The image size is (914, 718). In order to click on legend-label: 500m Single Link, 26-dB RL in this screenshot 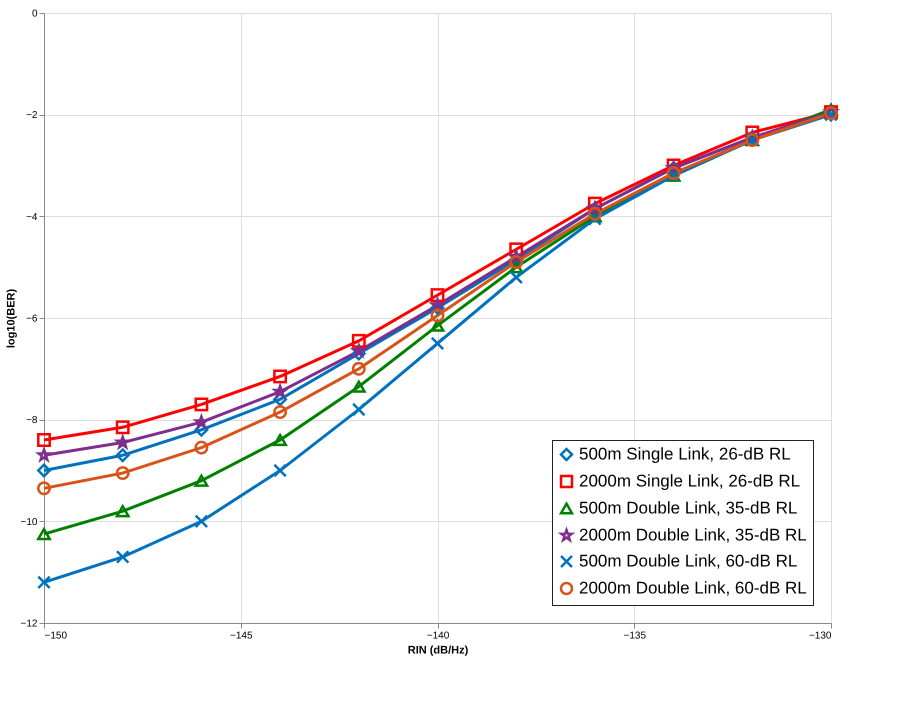, I will do `click(685, 454)`.